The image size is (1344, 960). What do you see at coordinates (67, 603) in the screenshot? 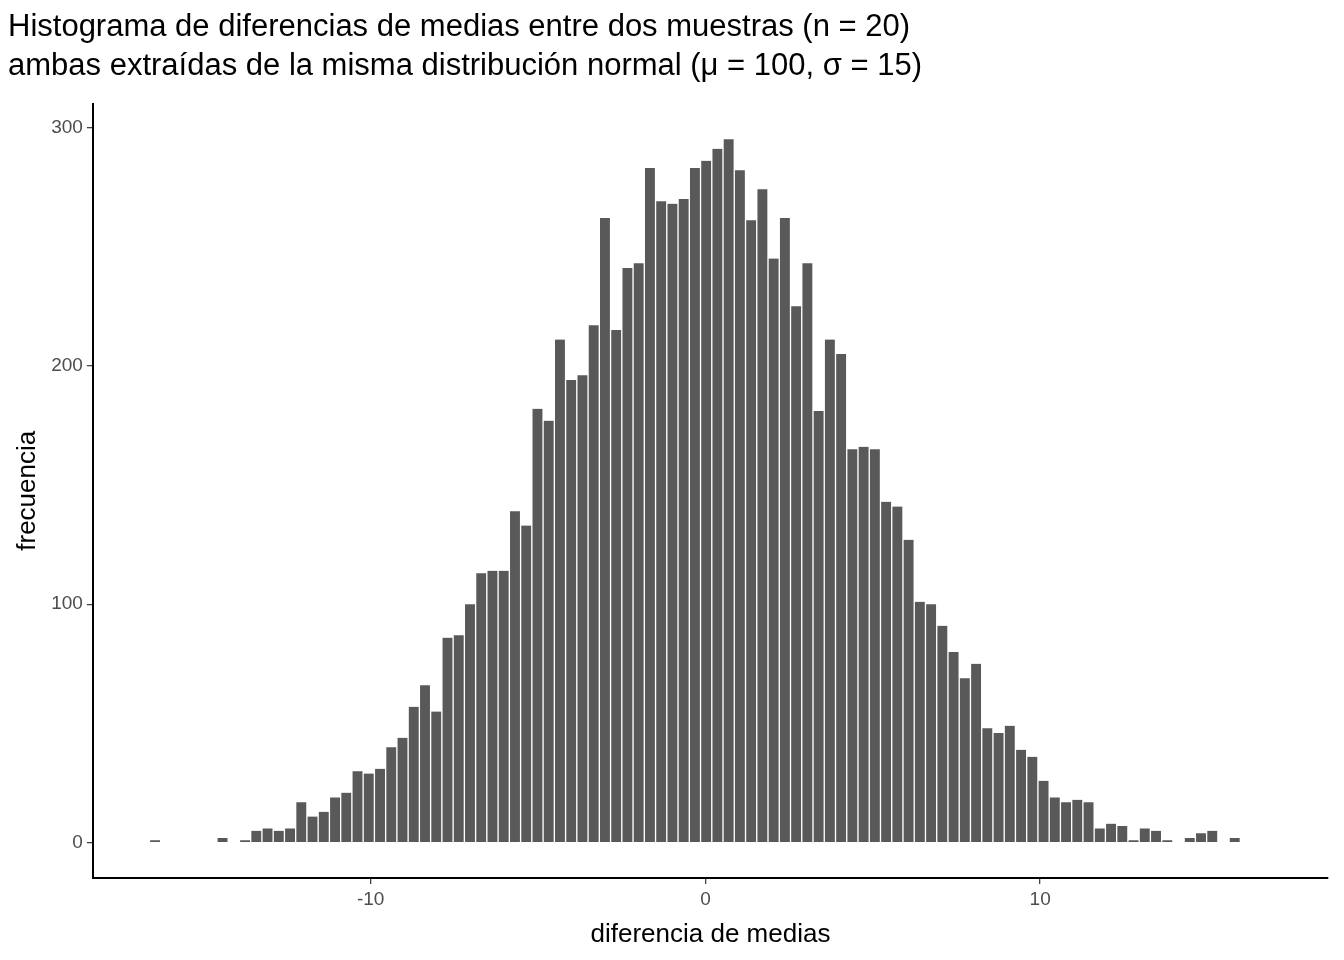
I see `y-tick-label: 100` at bounding box center [67, 603].